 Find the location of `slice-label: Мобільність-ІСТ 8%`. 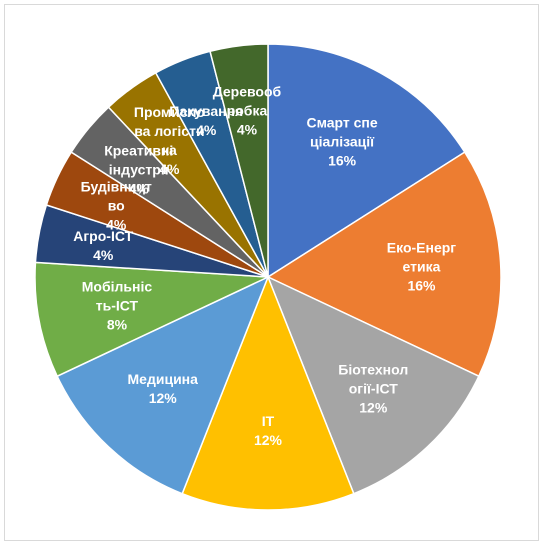

slice-label: Мобільність-ІСТ 8% is located at coordinates (117, 305).